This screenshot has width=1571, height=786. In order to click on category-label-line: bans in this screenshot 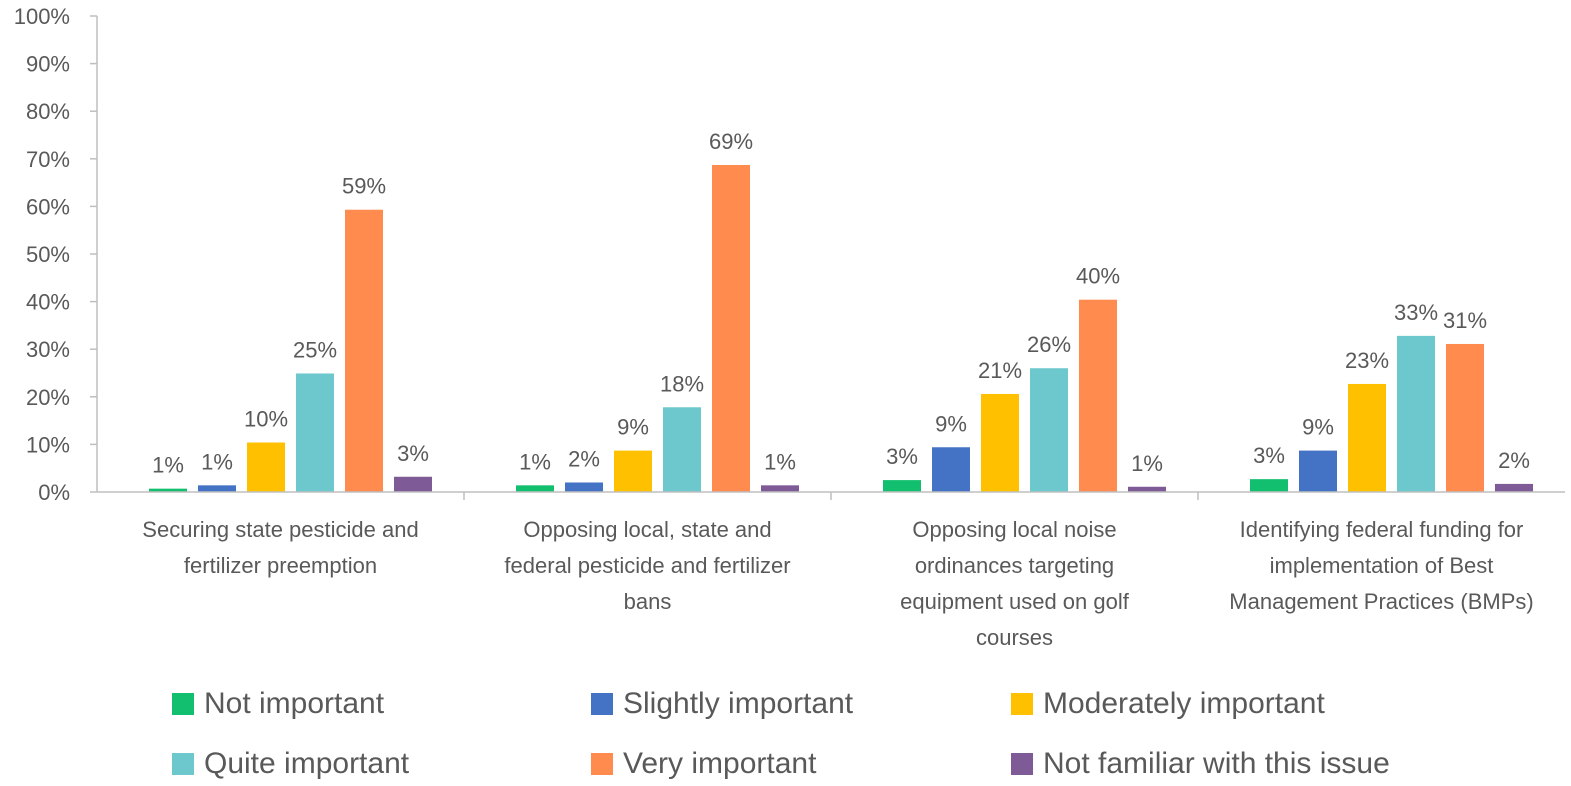, I will do `click(648, 601)`.